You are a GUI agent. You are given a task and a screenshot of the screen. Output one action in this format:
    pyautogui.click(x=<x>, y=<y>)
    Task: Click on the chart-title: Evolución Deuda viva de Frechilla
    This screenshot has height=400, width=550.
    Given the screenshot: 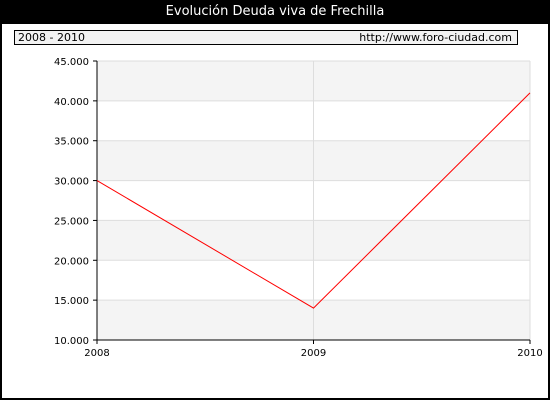 What is the action you would take?
    pyautogui.click(x=275, y=11)
    